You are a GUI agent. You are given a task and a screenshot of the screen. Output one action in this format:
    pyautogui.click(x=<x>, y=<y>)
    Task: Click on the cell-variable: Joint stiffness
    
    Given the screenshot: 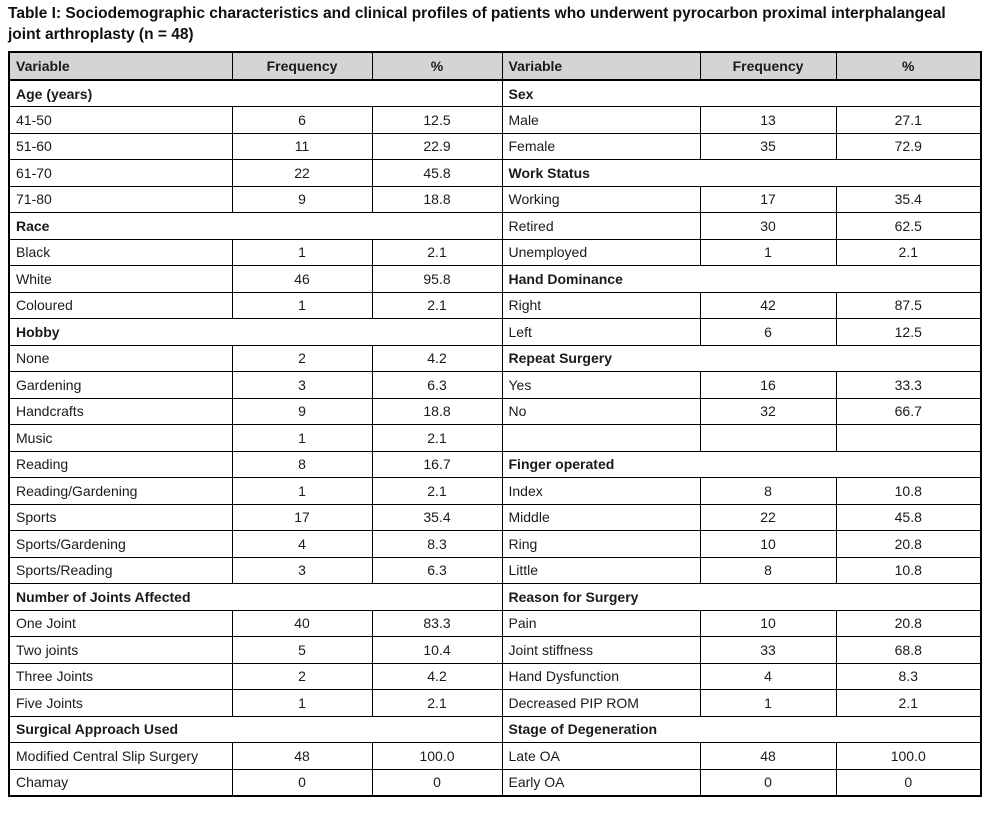 What is the action you would take?
    pyautogui.click(x=601, y=650)
    